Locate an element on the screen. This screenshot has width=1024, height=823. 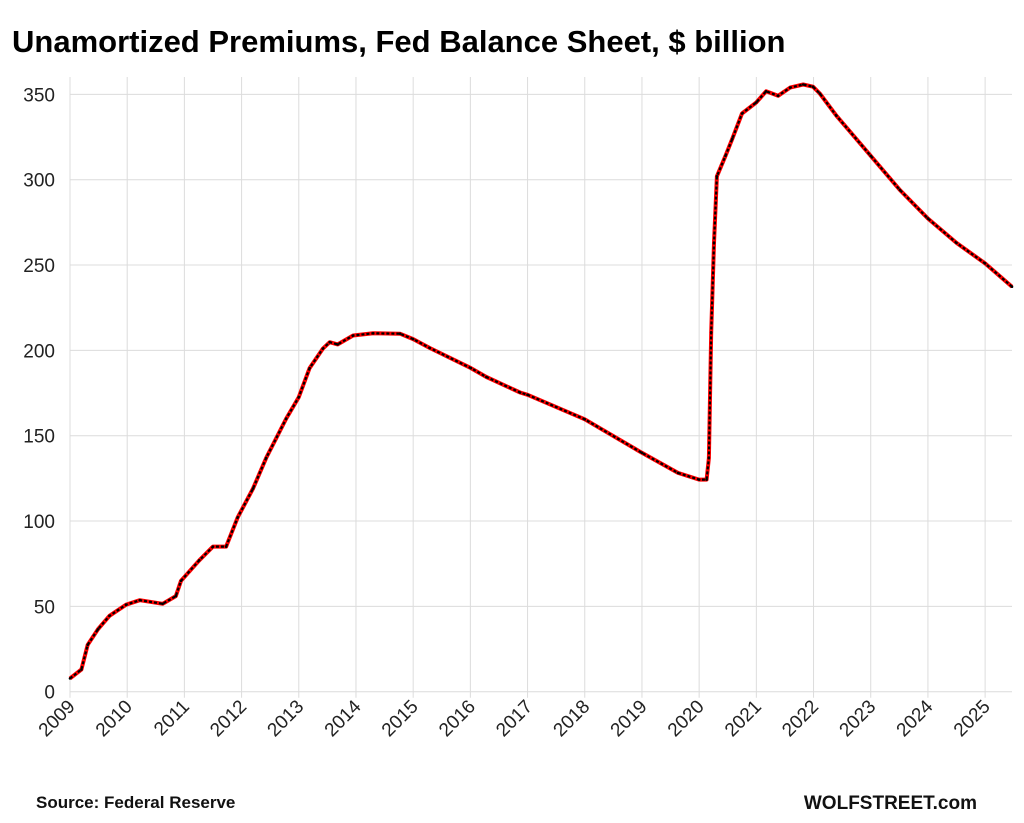
x-tick-label: 2024 is located at coordinates (915, 718).